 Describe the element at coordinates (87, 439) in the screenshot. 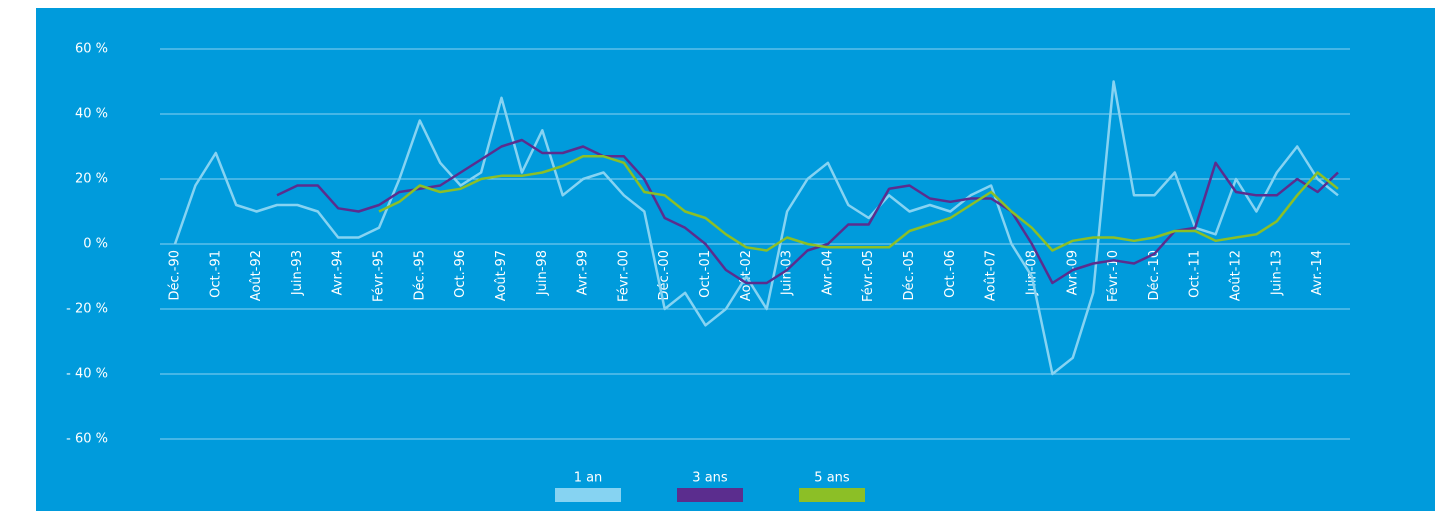

I see `y-tick-label: - 60 %` at that location.